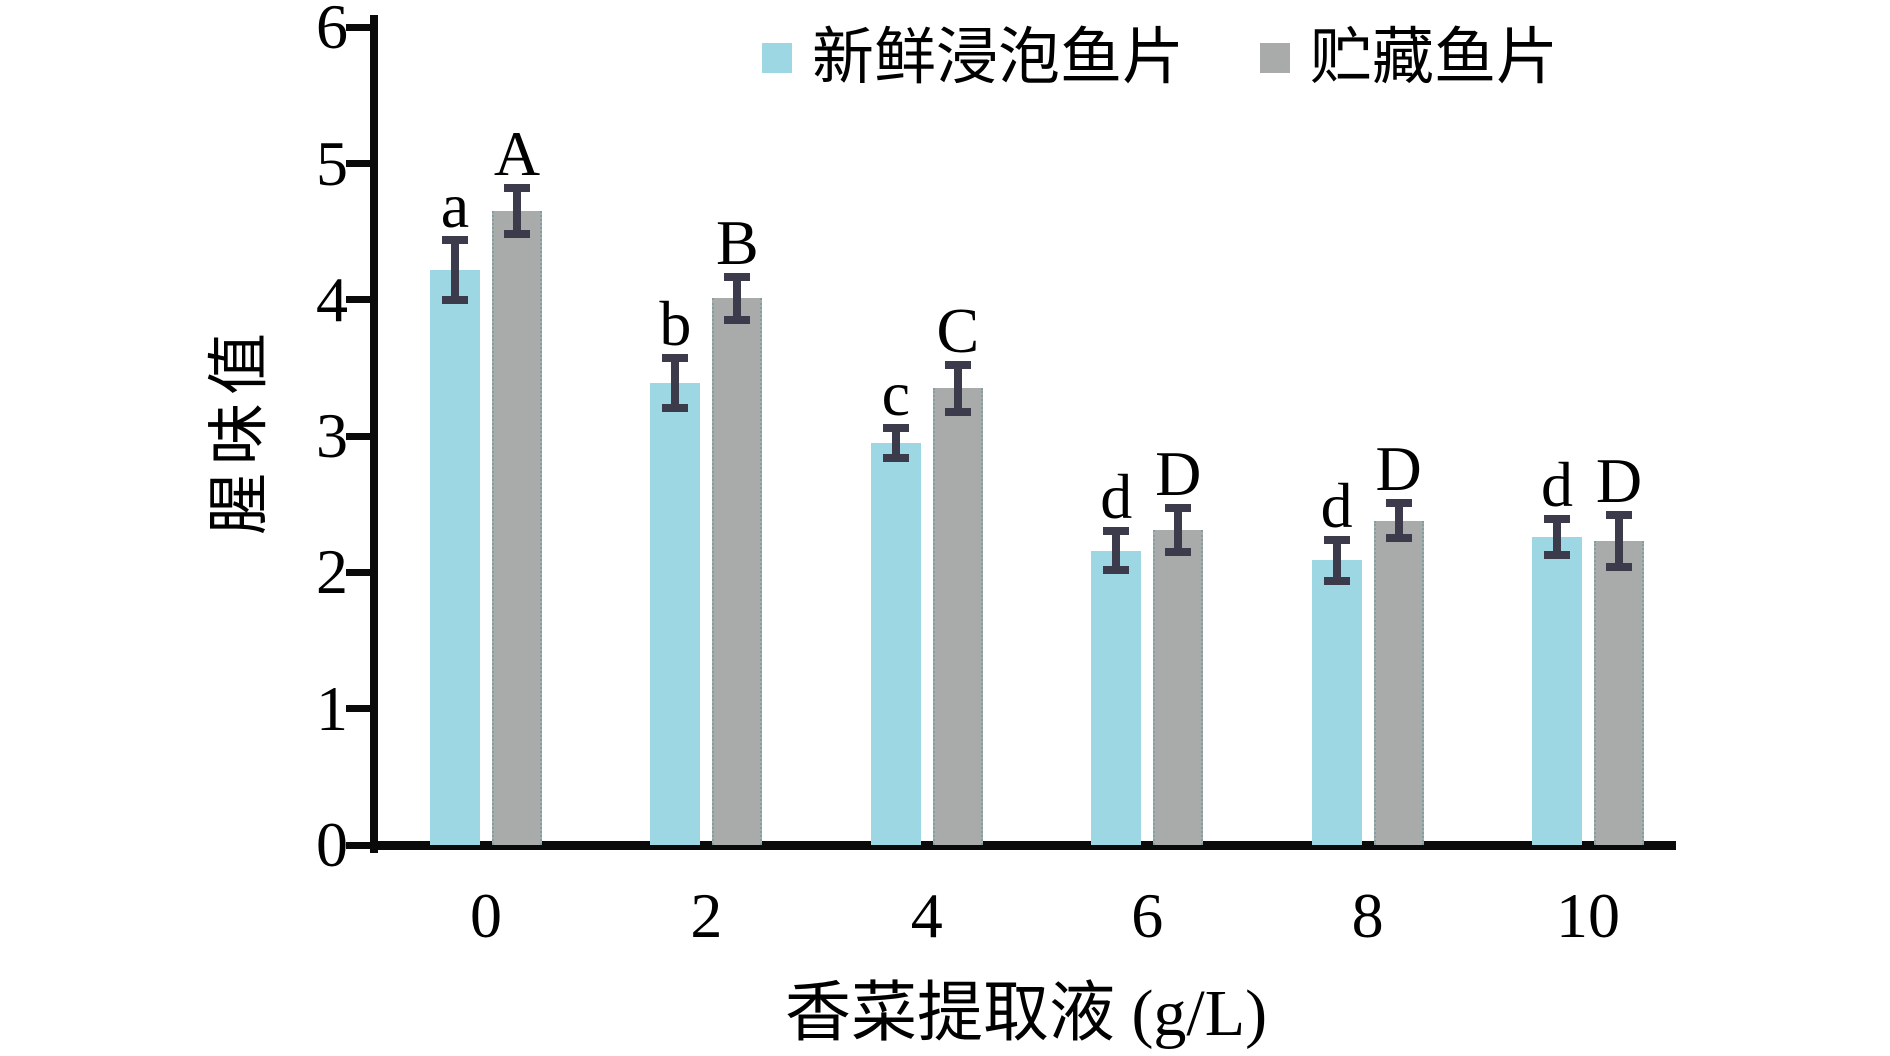 This screenshot has width=1890, height=1056. Describe the element at coordinates (1026, 1013) in the screenshot. I see `x-axis-title: 香菜提取液 (g/L)` at that location.